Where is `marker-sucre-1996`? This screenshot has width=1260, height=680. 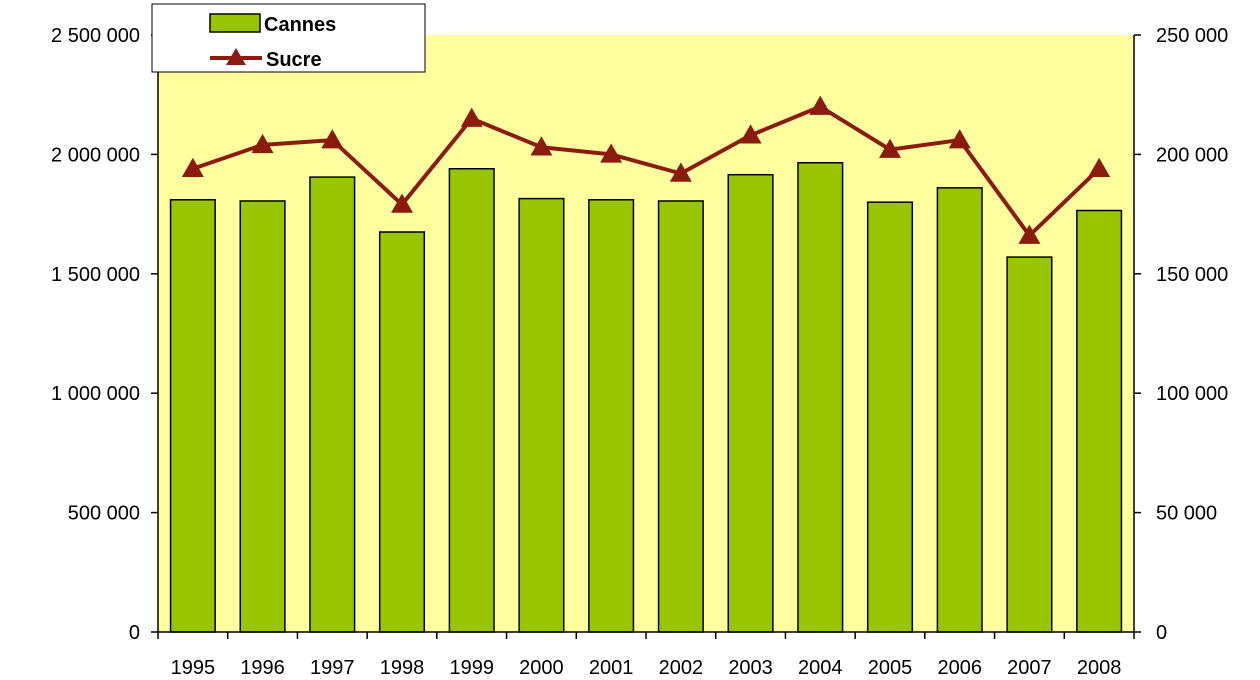 marker-sucre-1996 is located at coordinates (262, 143).